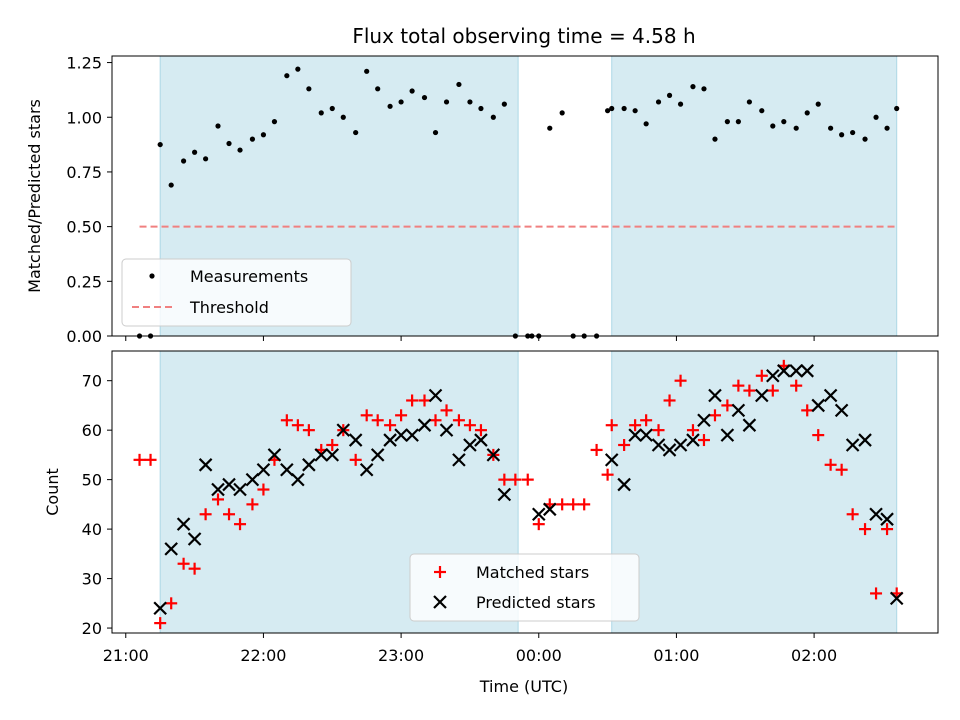 Image resolution: width=960 pixels, height=720 pixels. I want to click on bottom-y-tick-label: 30, so click(92, 579).